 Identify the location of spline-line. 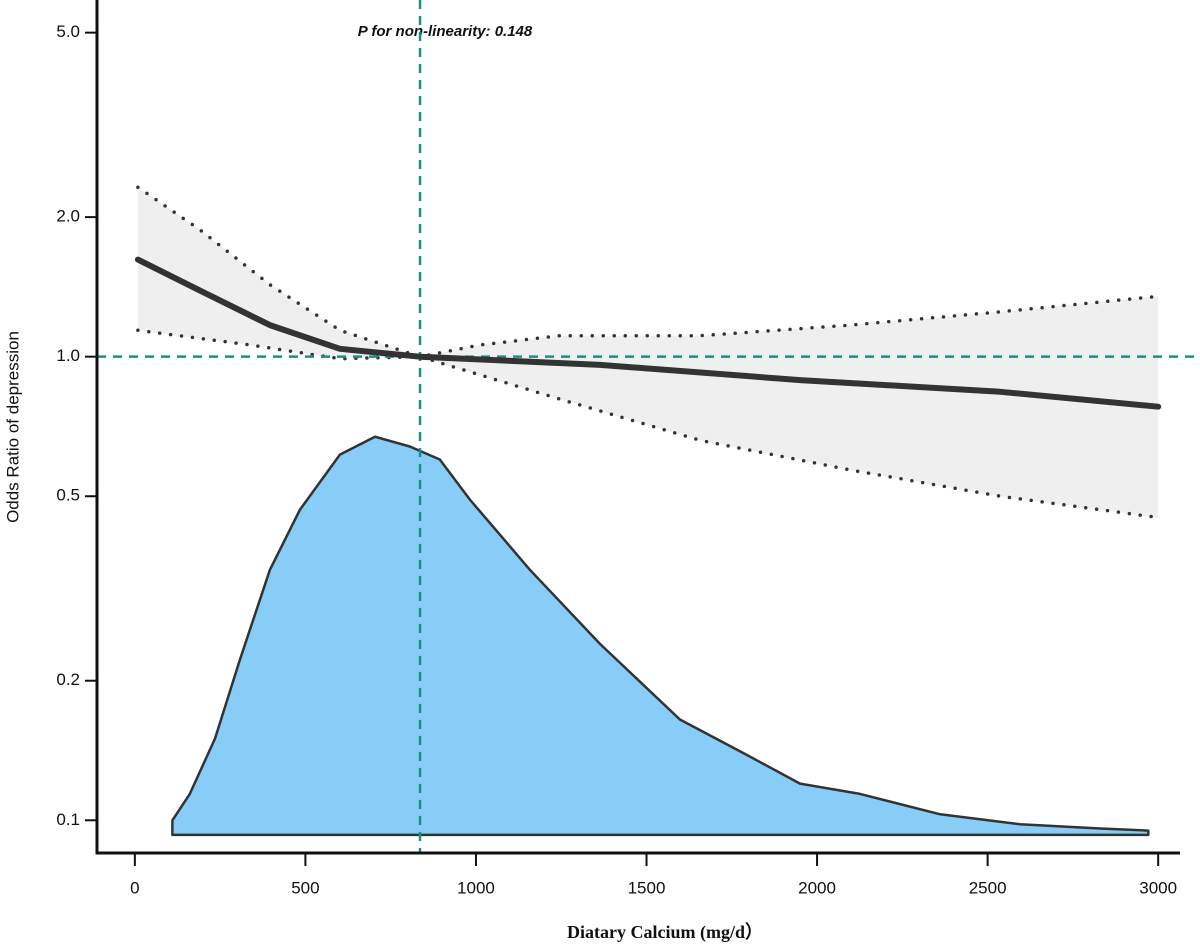
(648, 333).